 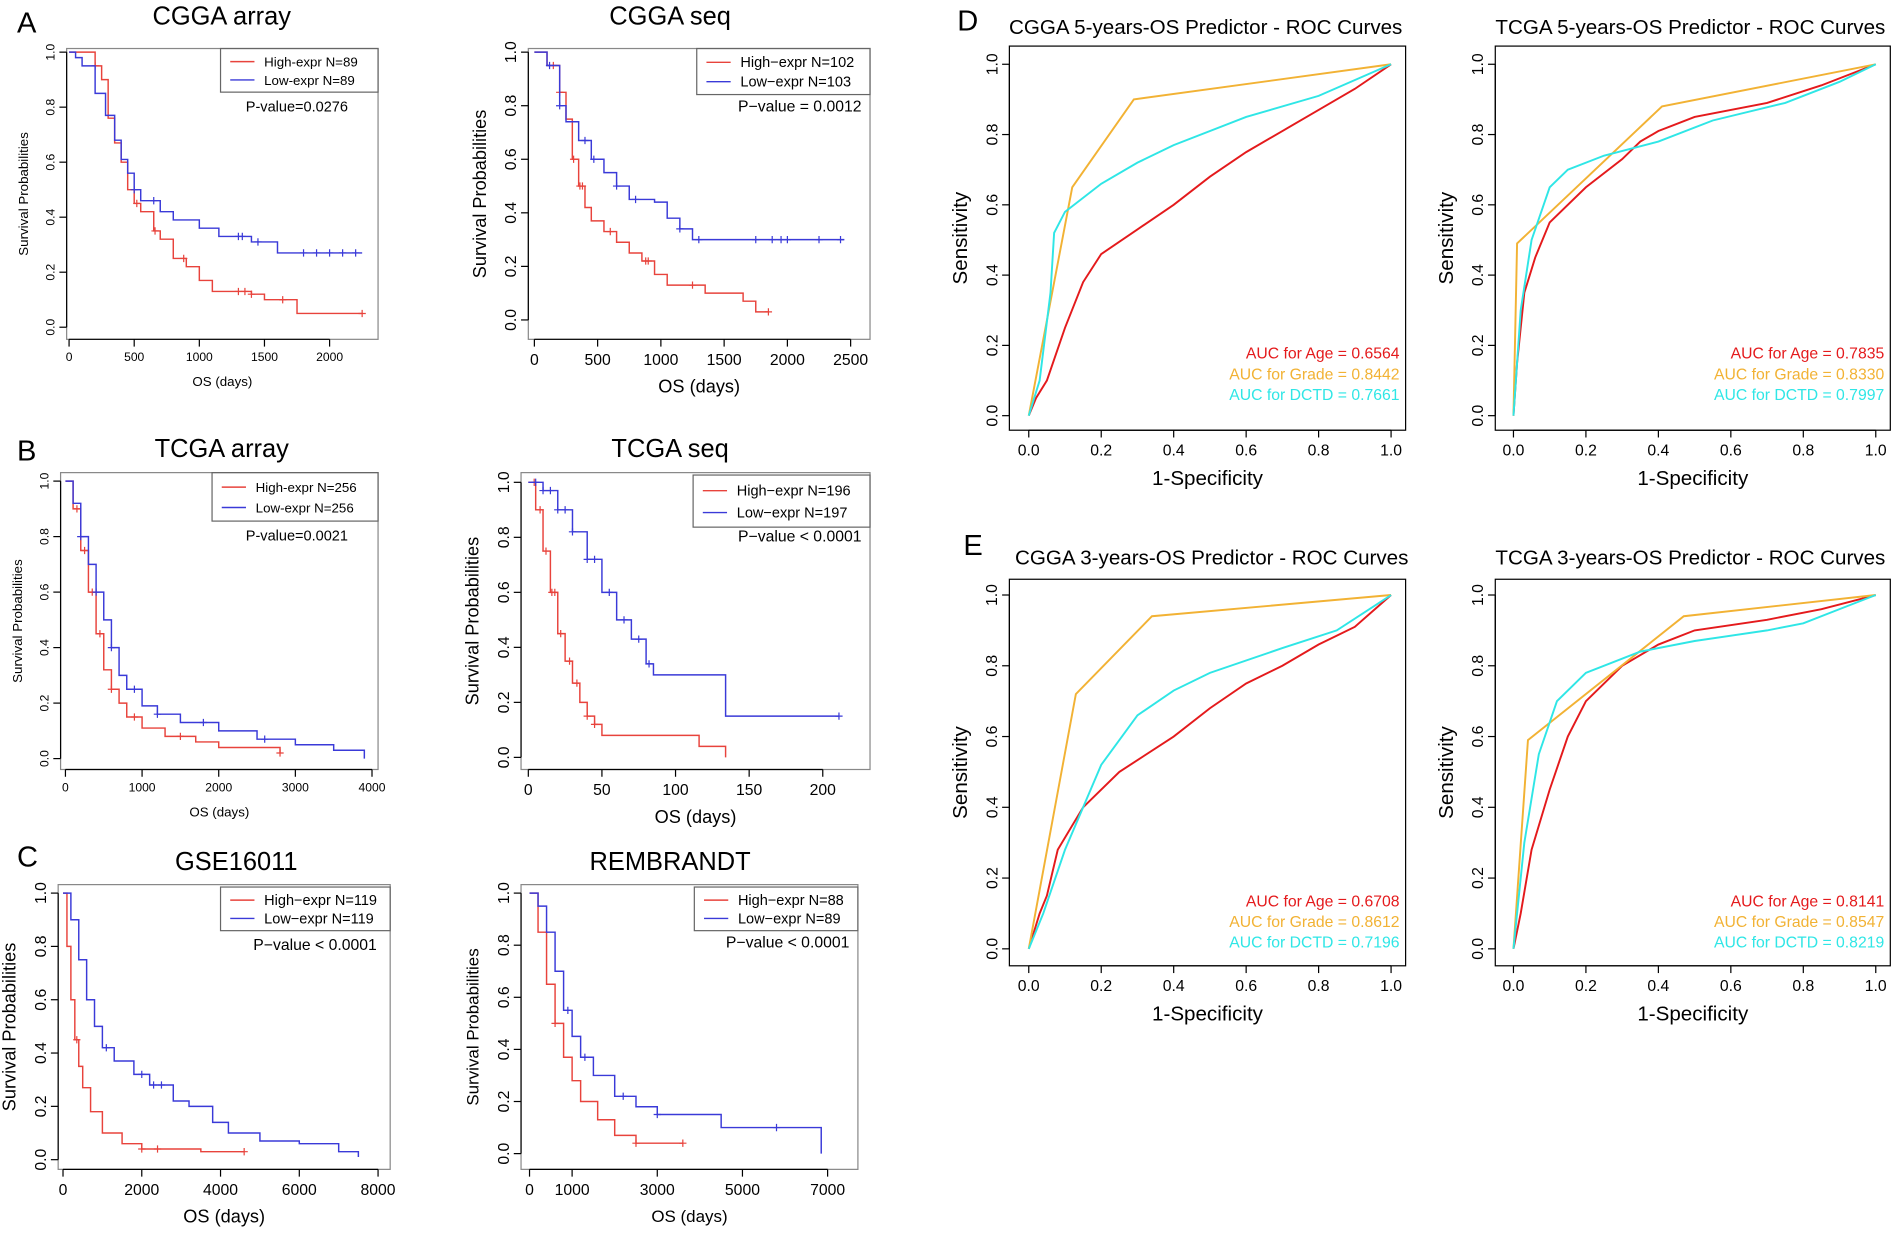 I want to click on legend-label: Low−expr N=103, so click(x=795, y=83).